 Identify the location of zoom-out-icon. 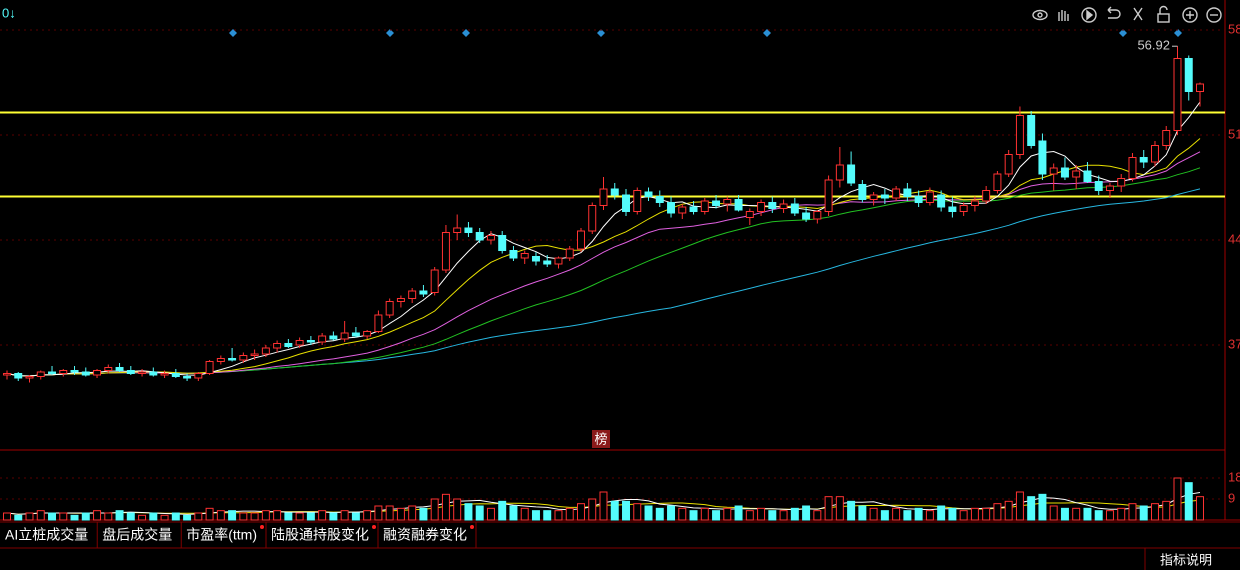
(1214, 15).